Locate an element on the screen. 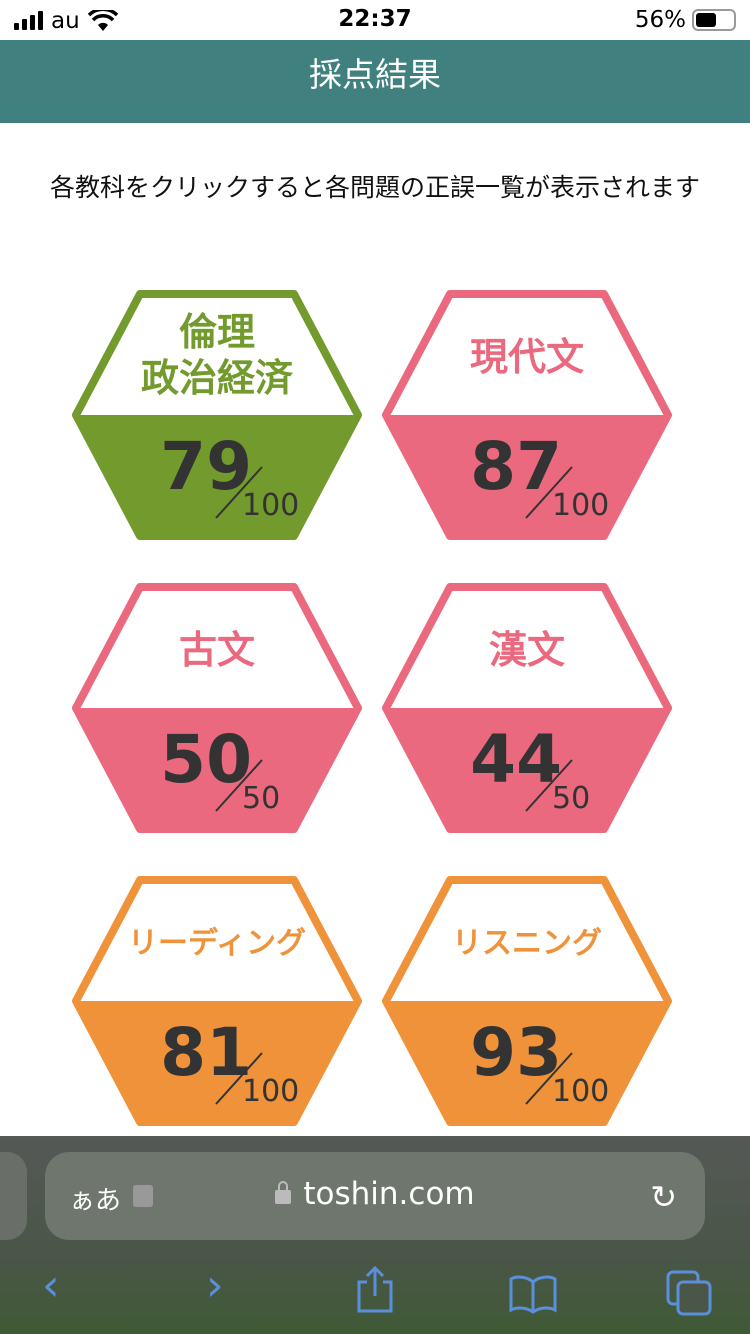 This screenshot has width=750, height=1334. subject-card: リスニング 93 100 is located at coordinates (527, 1001).